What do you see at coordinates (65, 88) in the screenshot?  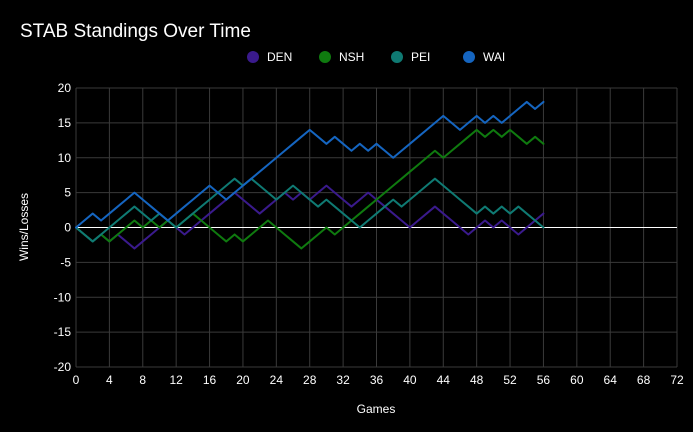 I see `y-tick-label: 20` at bounding box center [65, 88].